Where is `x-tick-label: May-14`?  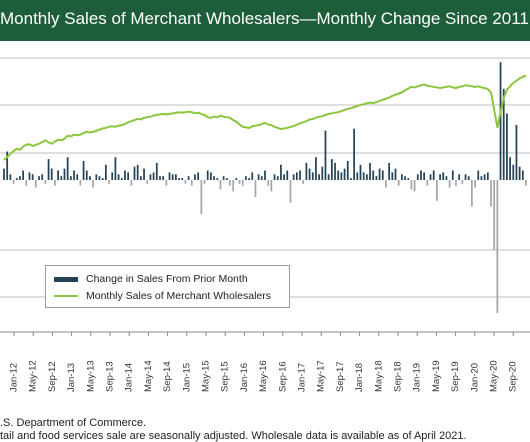 x-tick-label: May-14 is located at coordinates (148, 376).